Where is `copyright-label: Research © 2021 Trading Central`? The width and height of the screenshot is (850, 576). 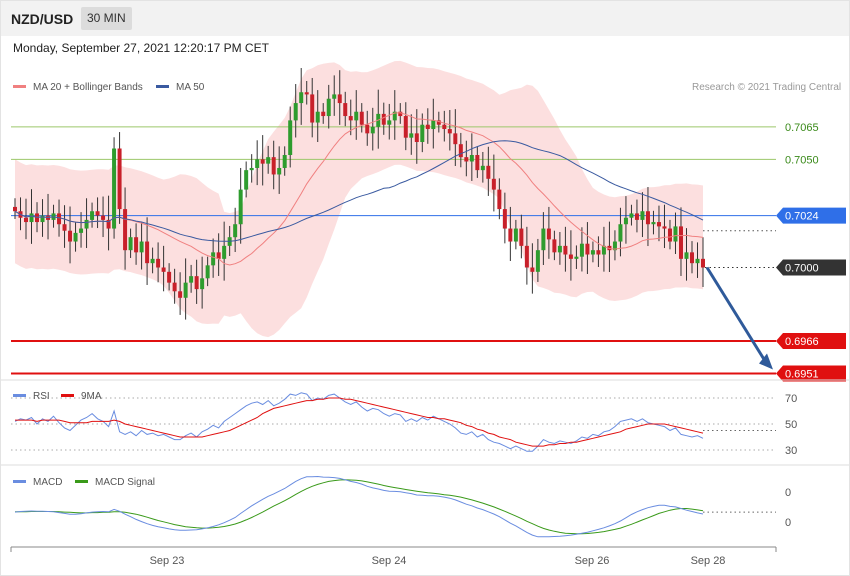
copyright-label: Research © 2021 Trading Central is located at coordinates (766, 87).